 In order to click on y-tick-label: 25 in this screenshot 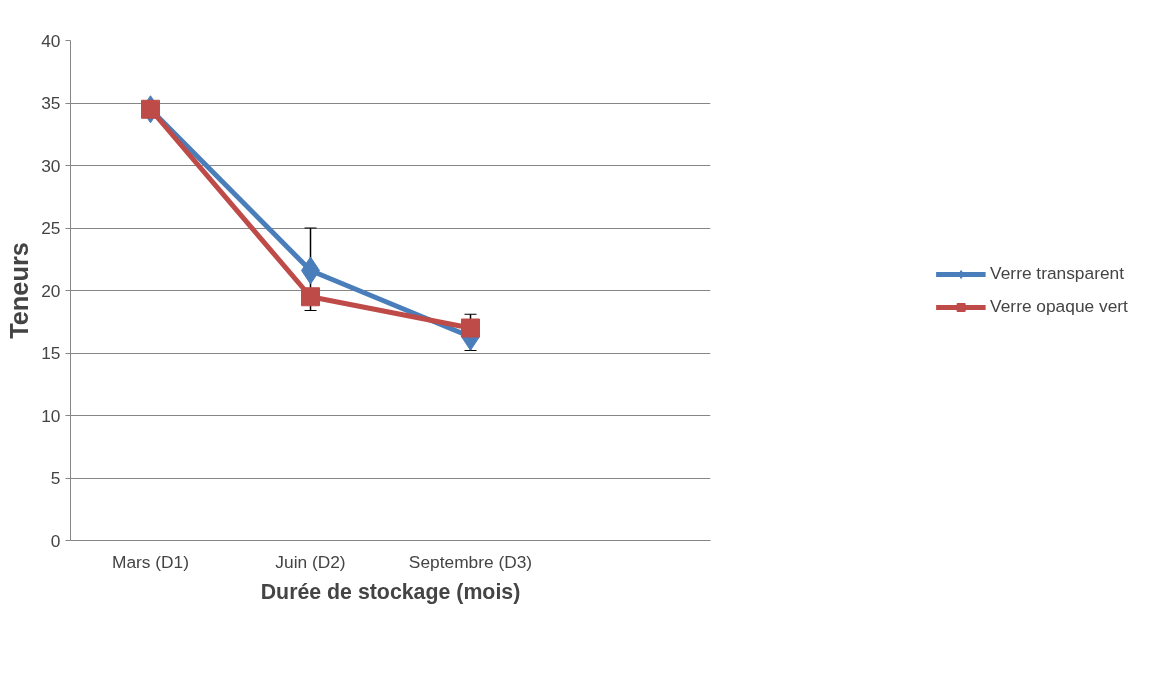, I will do `click(51, 228)`.